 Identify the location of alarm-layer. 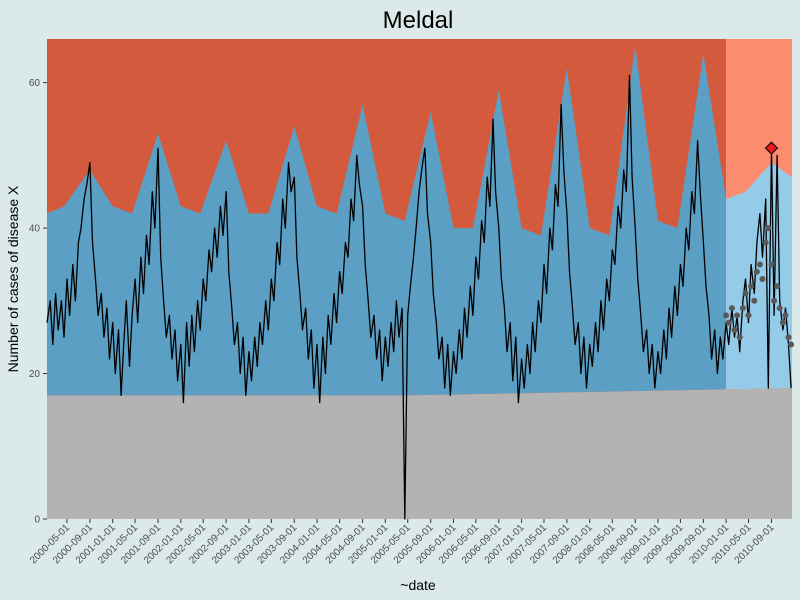
(771, 148).